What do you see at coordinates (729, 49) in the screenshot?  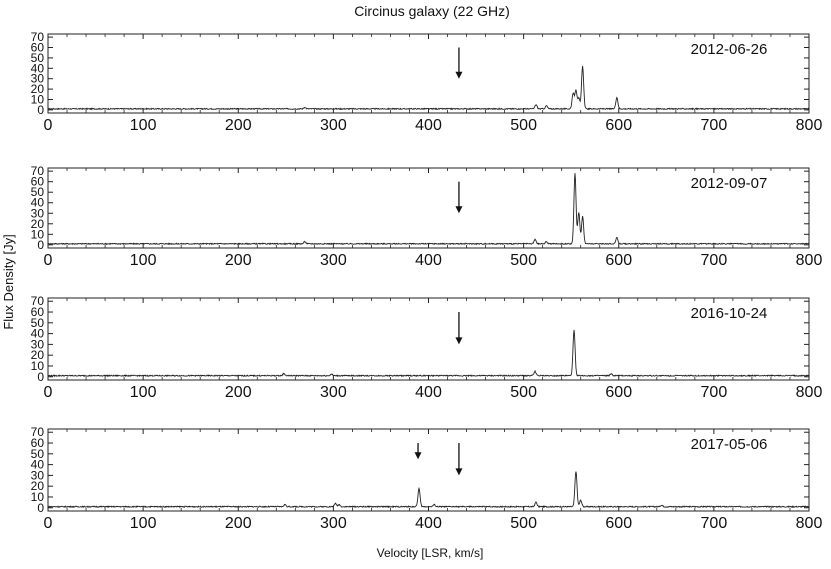 I see `epoch-label: 2012-06-26` at bounding box center [729, 49].